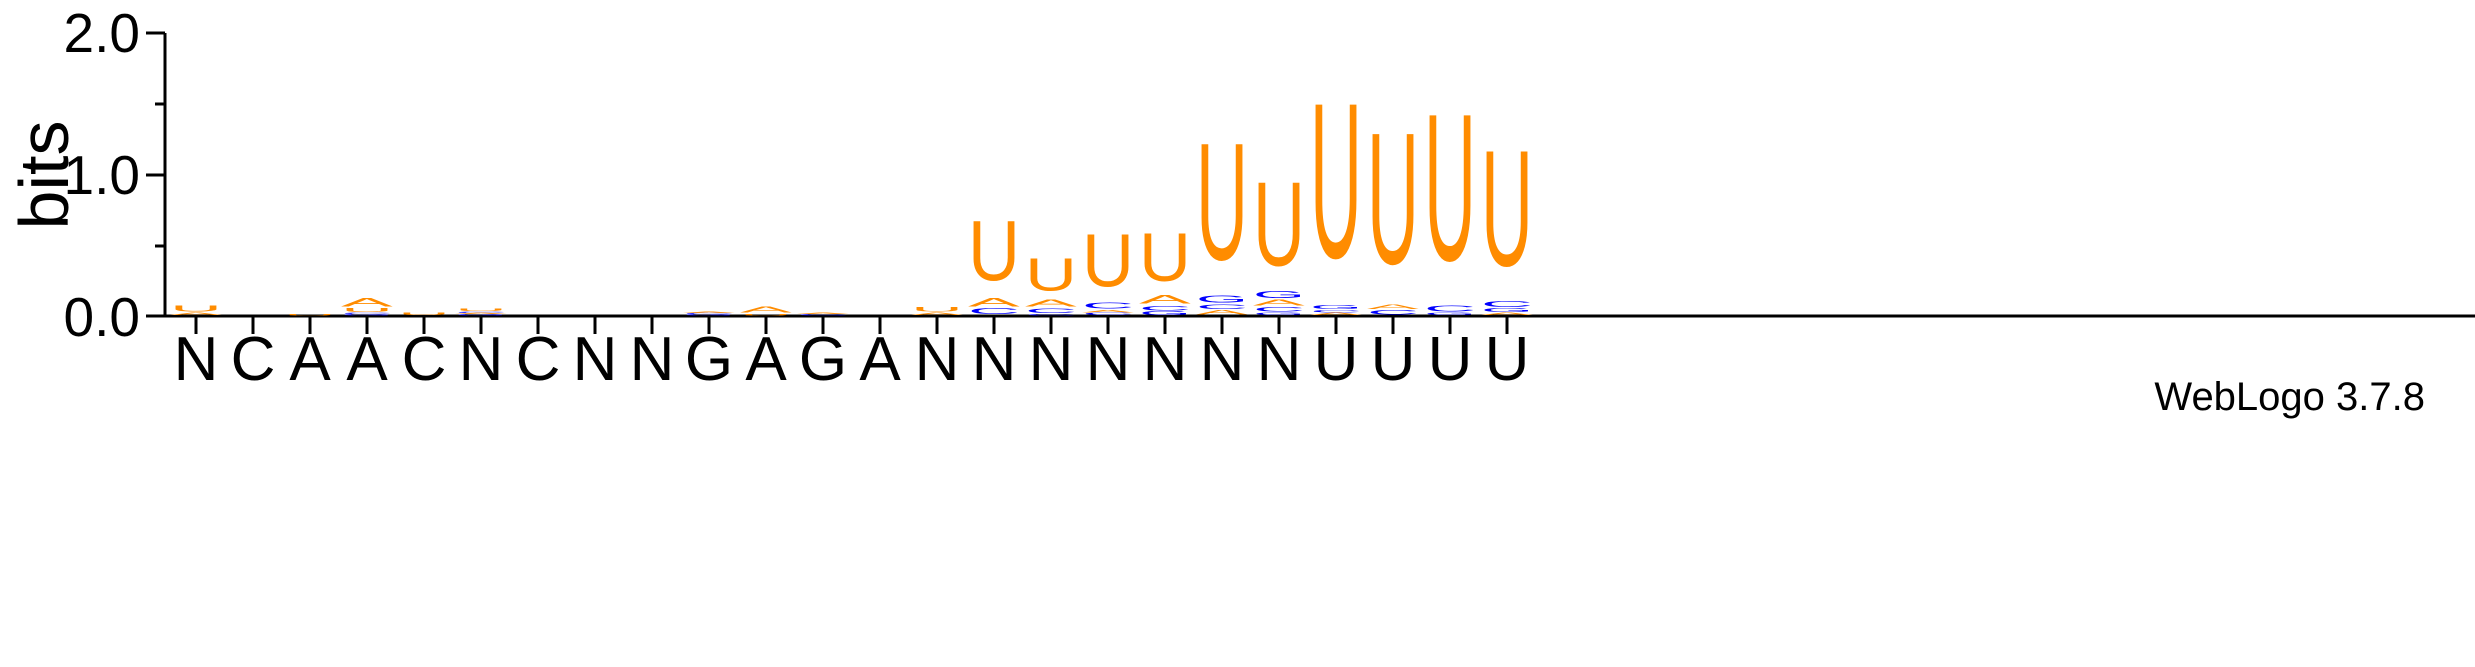  Describe the element at coordinates (2289, 397) in the screenshot. I see `weblogo-credit: WebLogo 3.7.8` at that location.